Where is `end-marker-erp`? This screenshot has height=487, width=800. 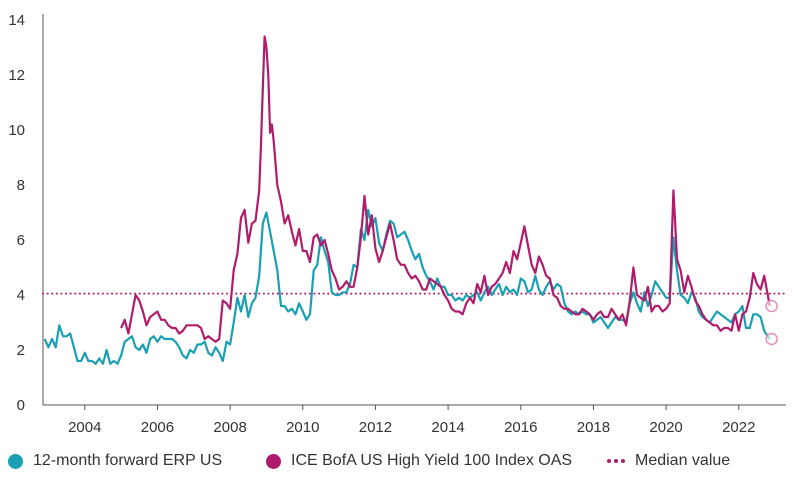 end-marker-erp is located at coordinates (771, 339).